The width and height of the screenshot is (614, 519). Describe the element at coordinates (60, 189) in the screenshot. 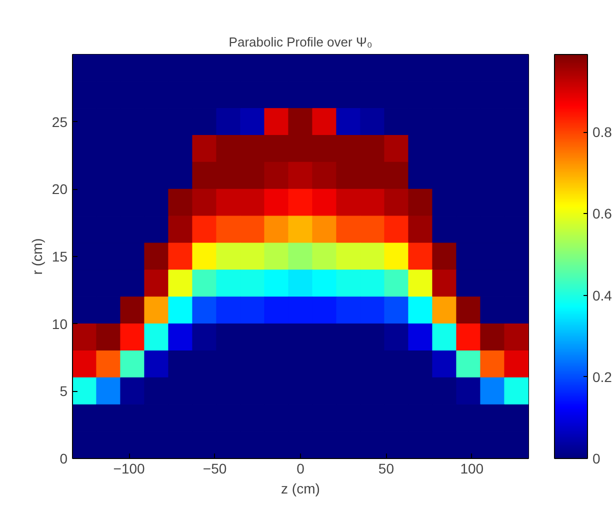

I see `y-tick-label: 20` at that location.